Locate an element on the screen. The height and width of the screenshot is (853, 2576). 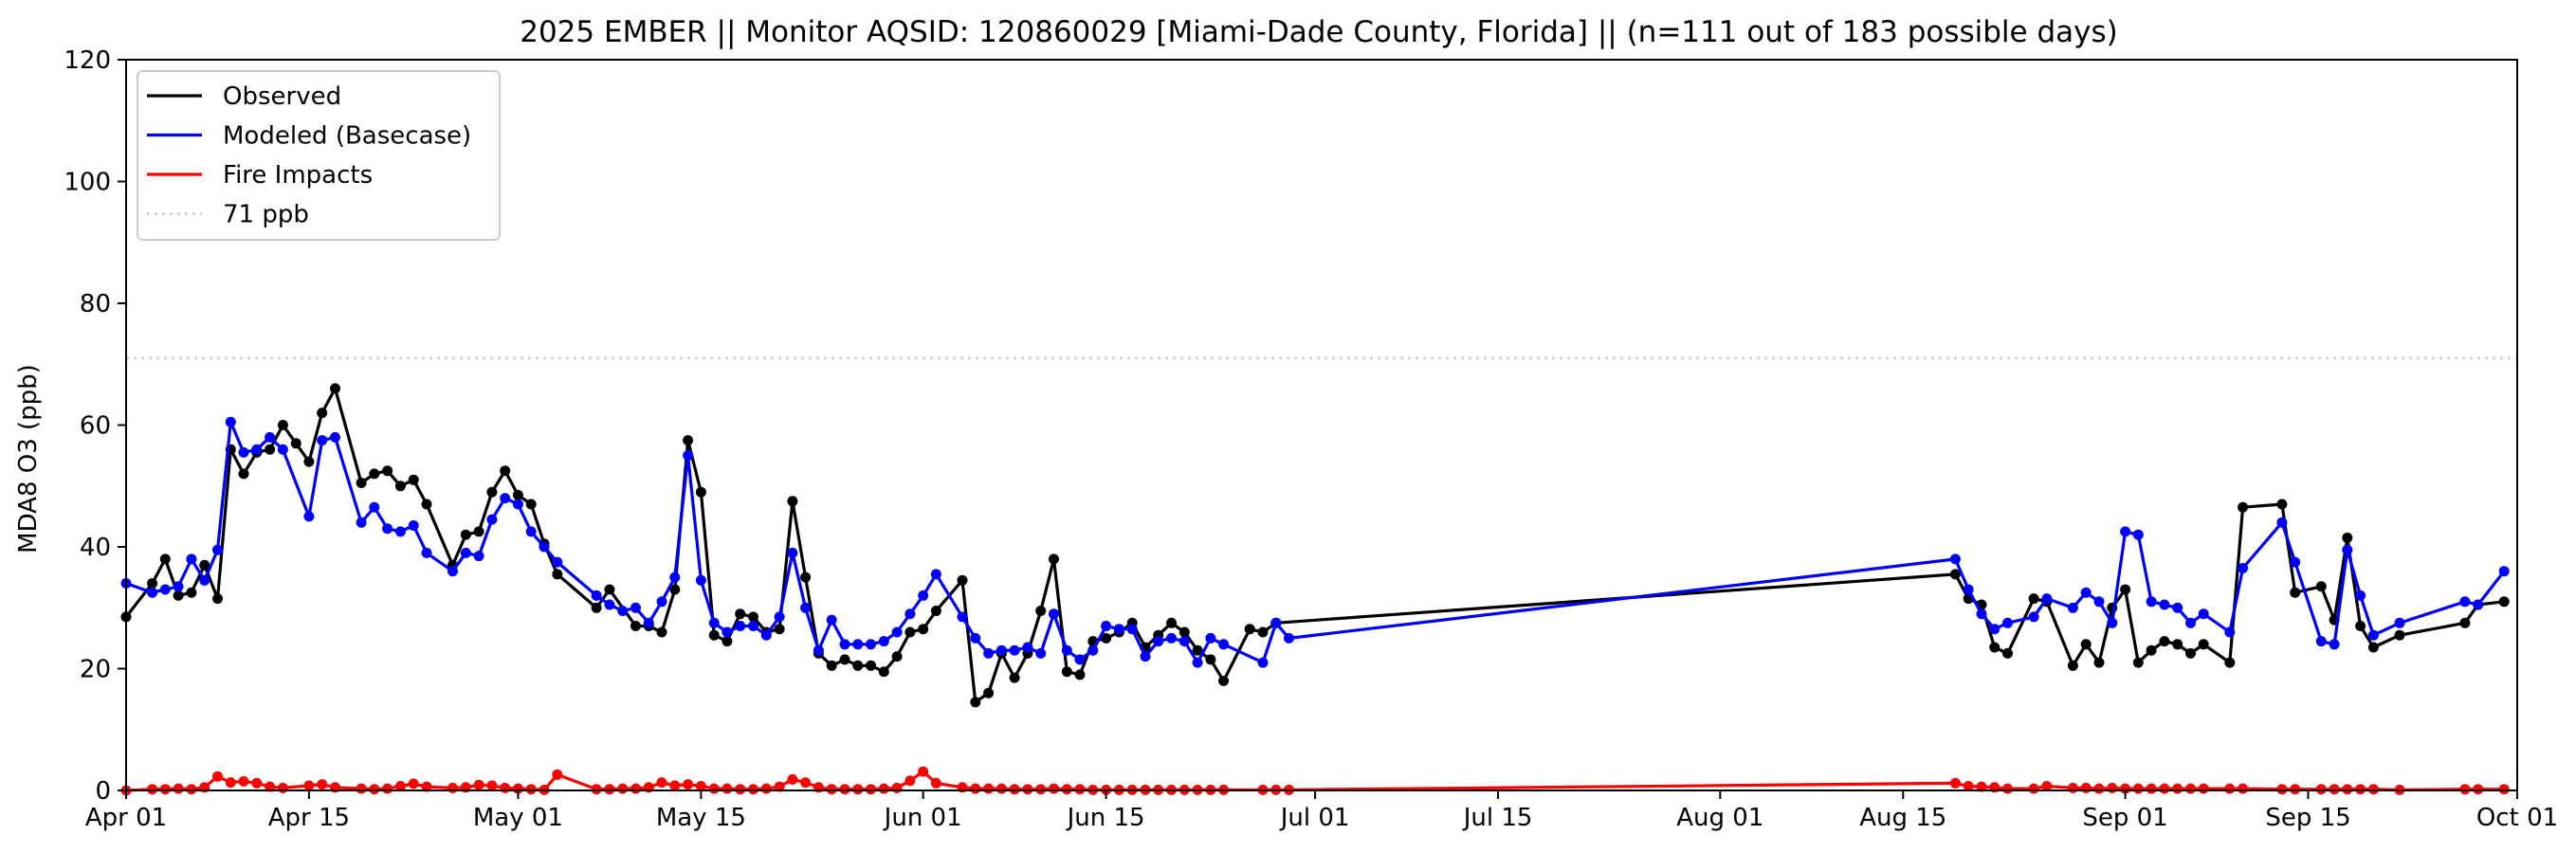
y-tick-label: 0 is located at coordinates (103, 791).